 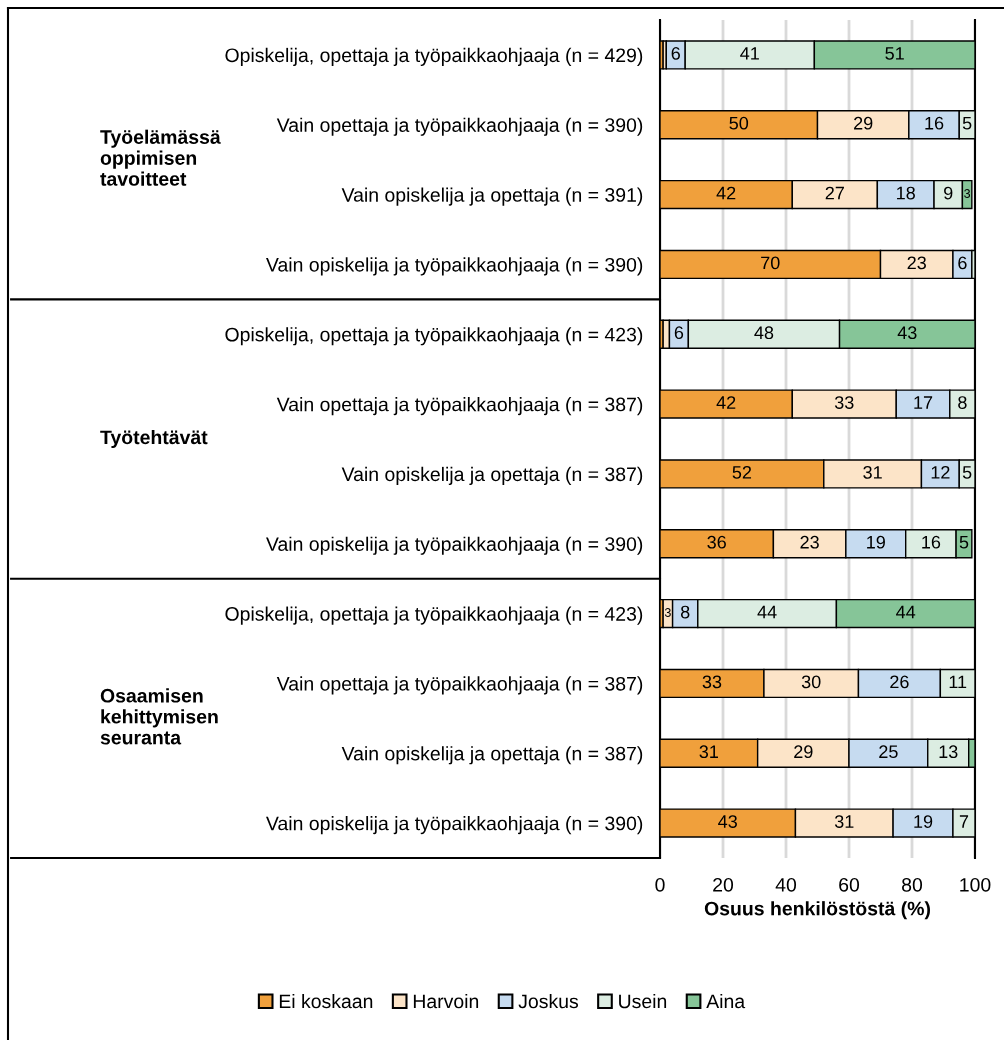 What do you see at coordinates (958, 682) in the screenshot?
I see `data-label: 11` at bounding box center [958, 682].